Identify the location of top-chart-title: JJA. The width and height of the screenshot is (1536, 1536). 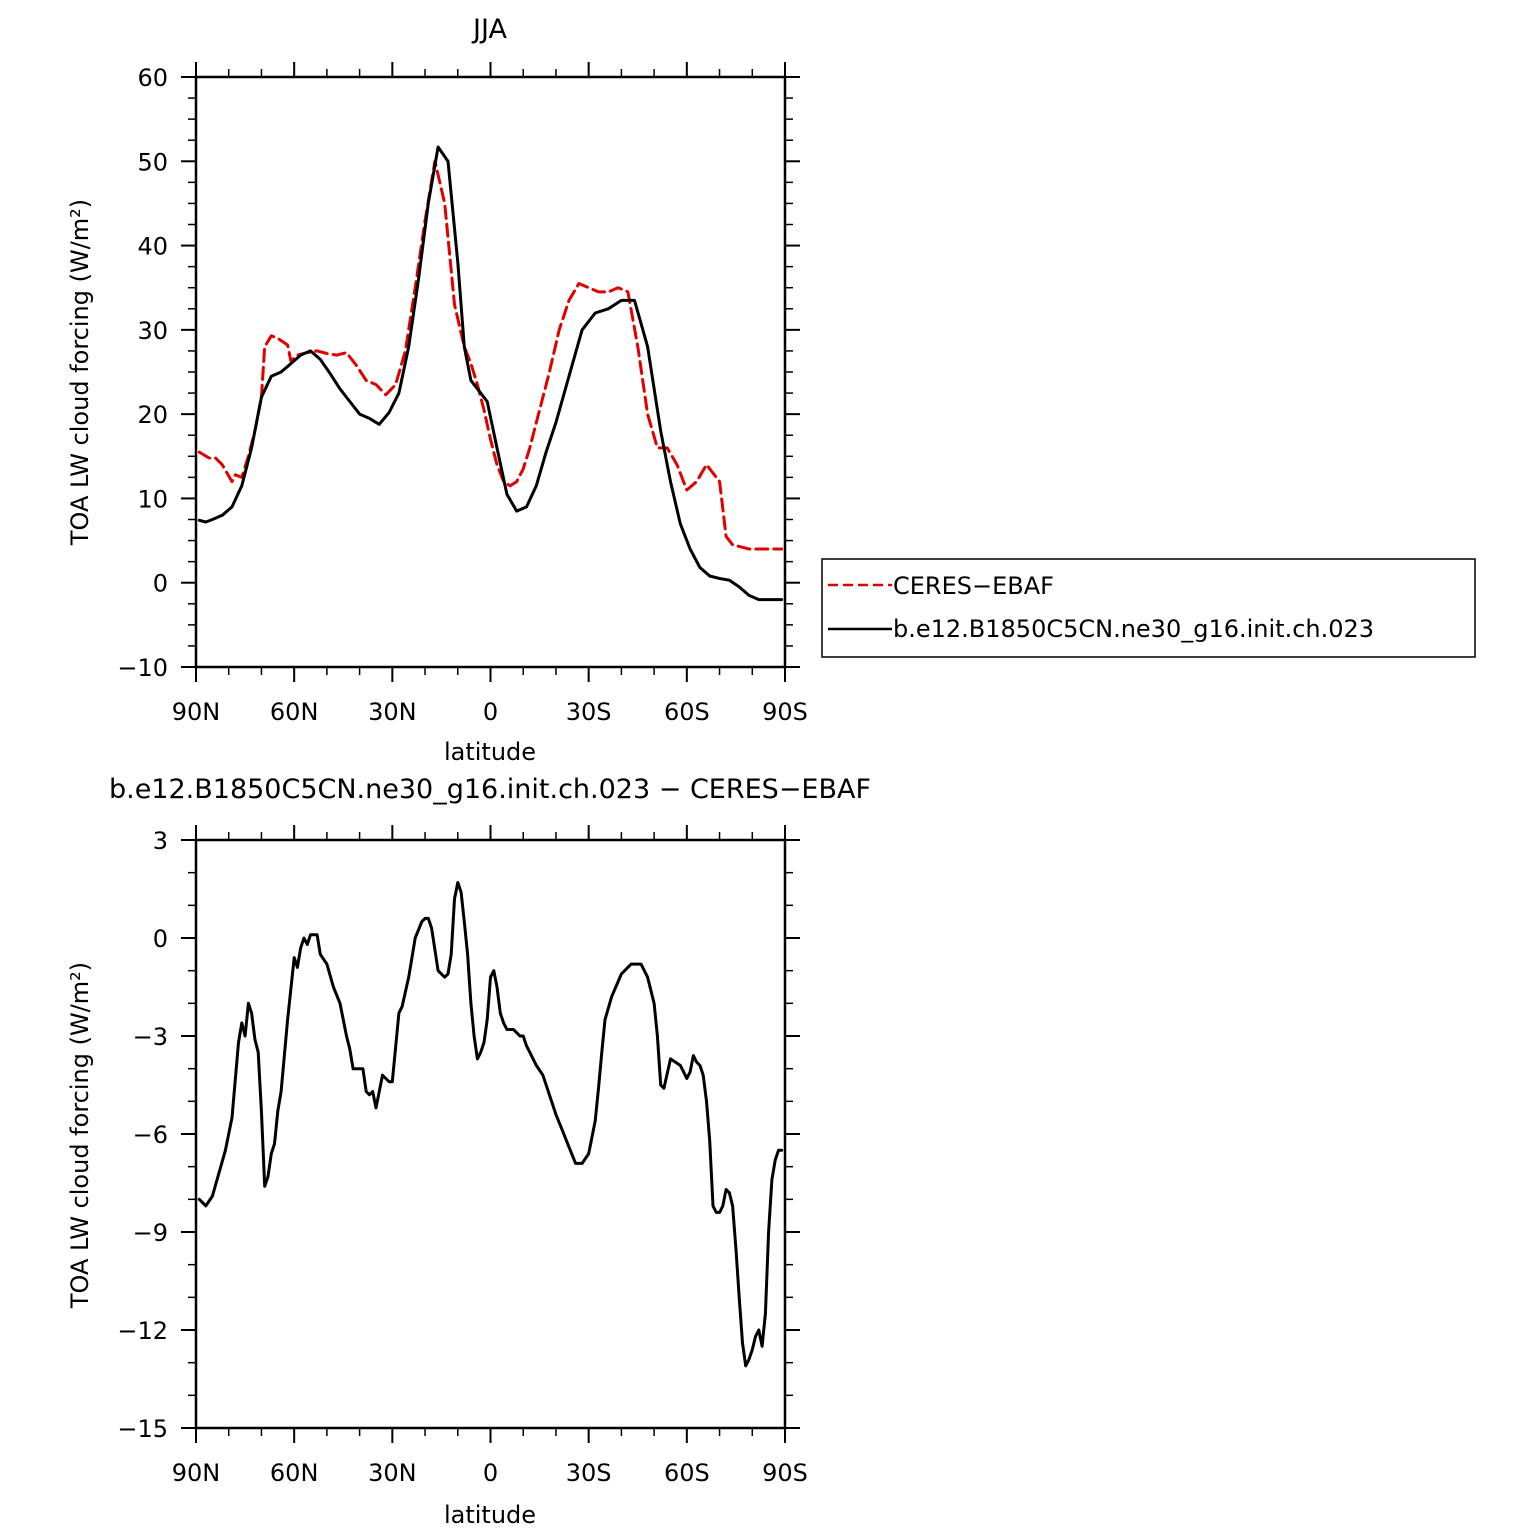
(489, 29).